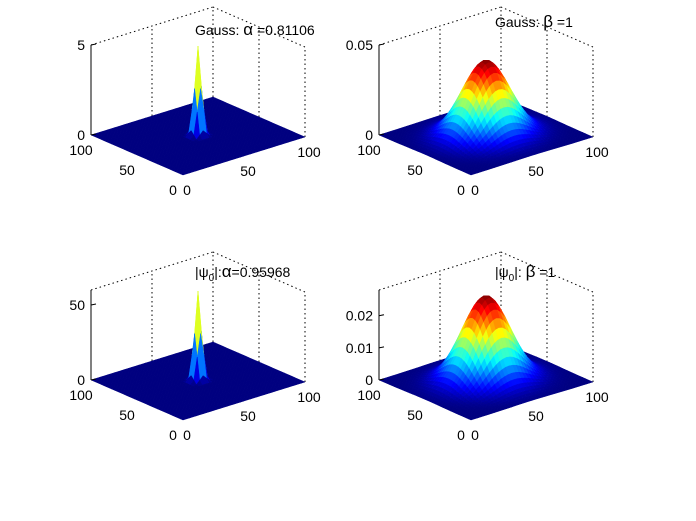 The height and width of the screenshot is (521, 696). Describe the element at coordinates (534, 21) in the screenshot. I see `subplot-title: Gauss: β =1` at that location.